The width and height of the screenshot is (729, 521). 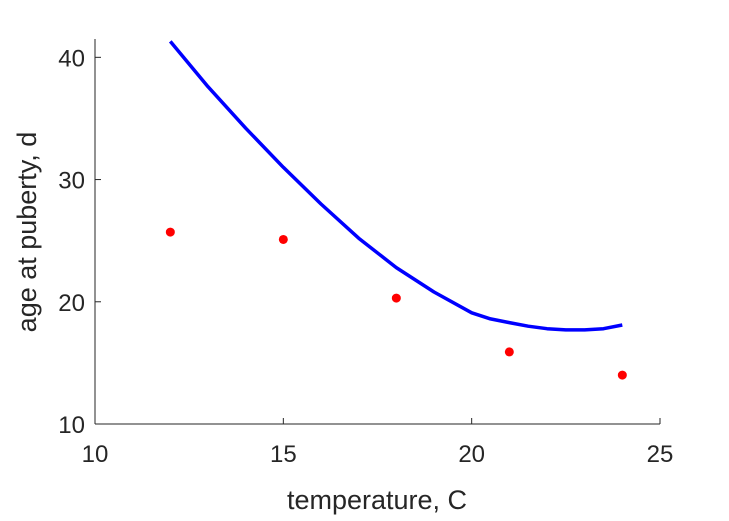 I want to click on x-tick-label: 20, so click(x=471, y=454).